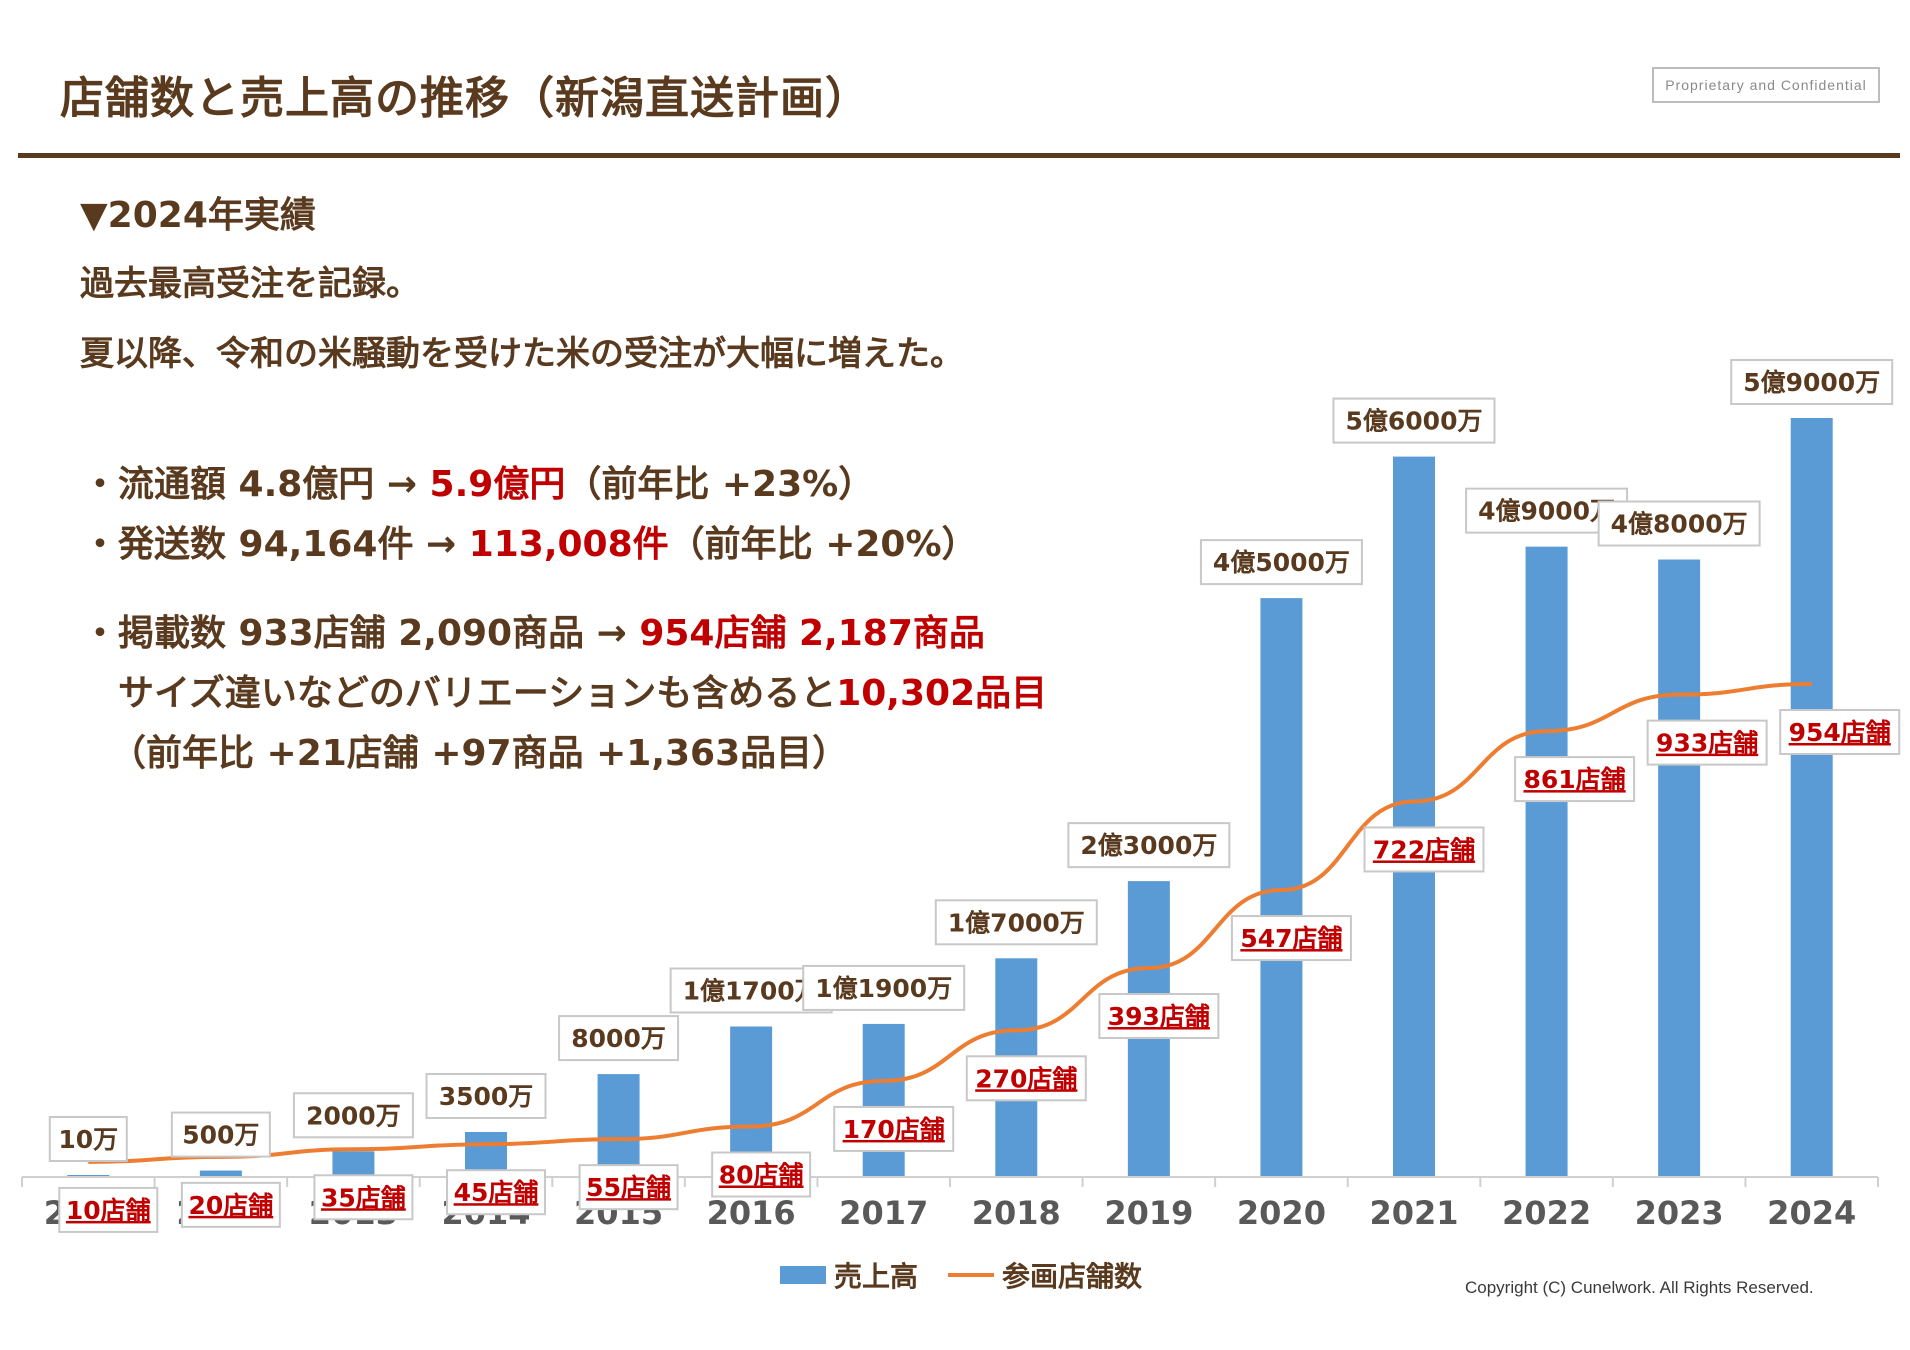 The width and height of the screenshot is (1910, 1350). I want to click on bar-value-label: 1億1900万, so click(883, 988).